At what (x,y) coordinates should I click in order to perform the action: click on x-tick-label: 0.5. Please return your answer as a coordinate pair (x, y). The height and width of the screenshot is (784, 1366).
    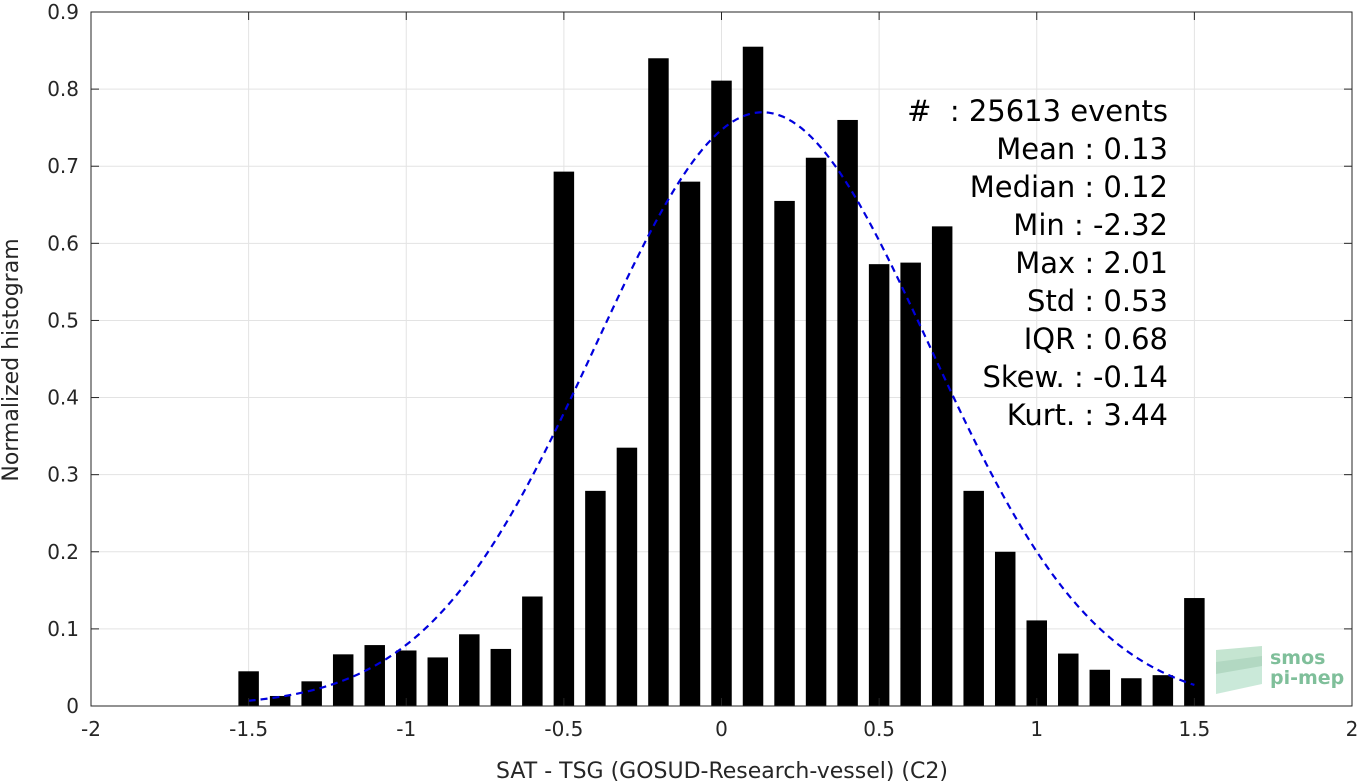
    Looking at the image, I should click on (879, 729).